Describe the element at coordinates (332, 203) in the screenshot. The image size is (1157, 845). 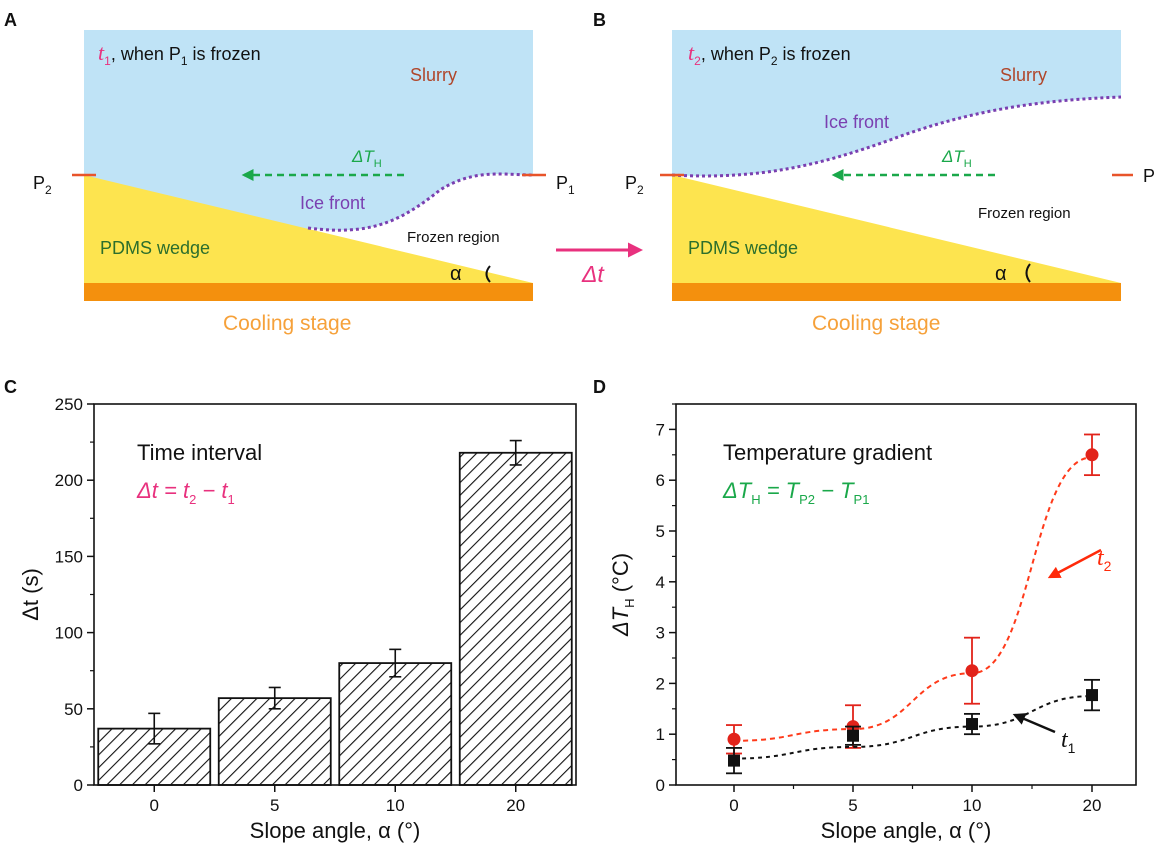
I see `panel-a-ice-front-label: Ice front` at that location.